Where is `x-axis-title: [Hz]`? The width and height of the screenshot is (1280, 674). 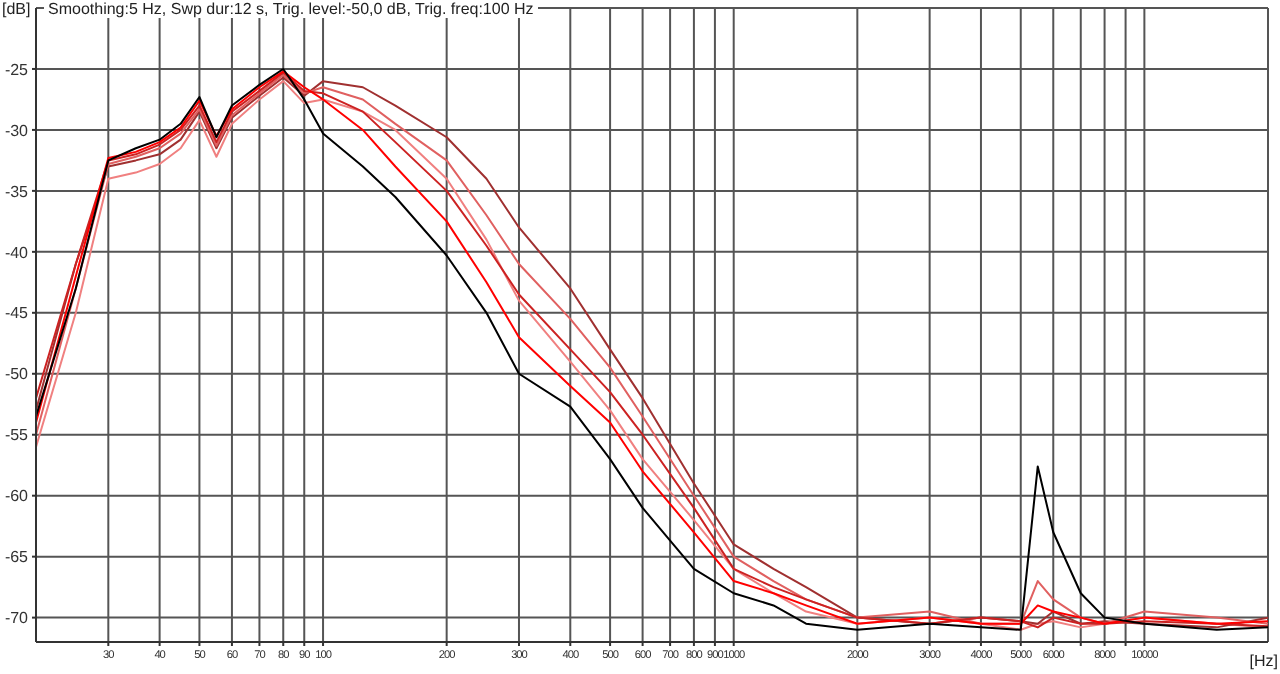
x-axis-title: [Hz] is located at coordinates (1263, 661).